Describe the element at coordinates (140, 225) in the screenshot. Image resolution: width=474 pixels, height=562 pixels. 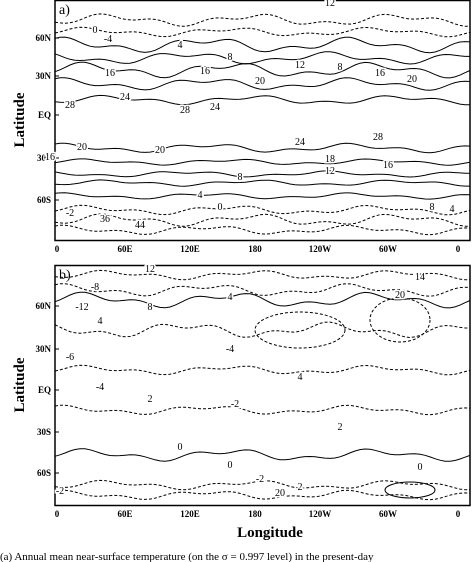
I see `contour-label: 44` at that location.